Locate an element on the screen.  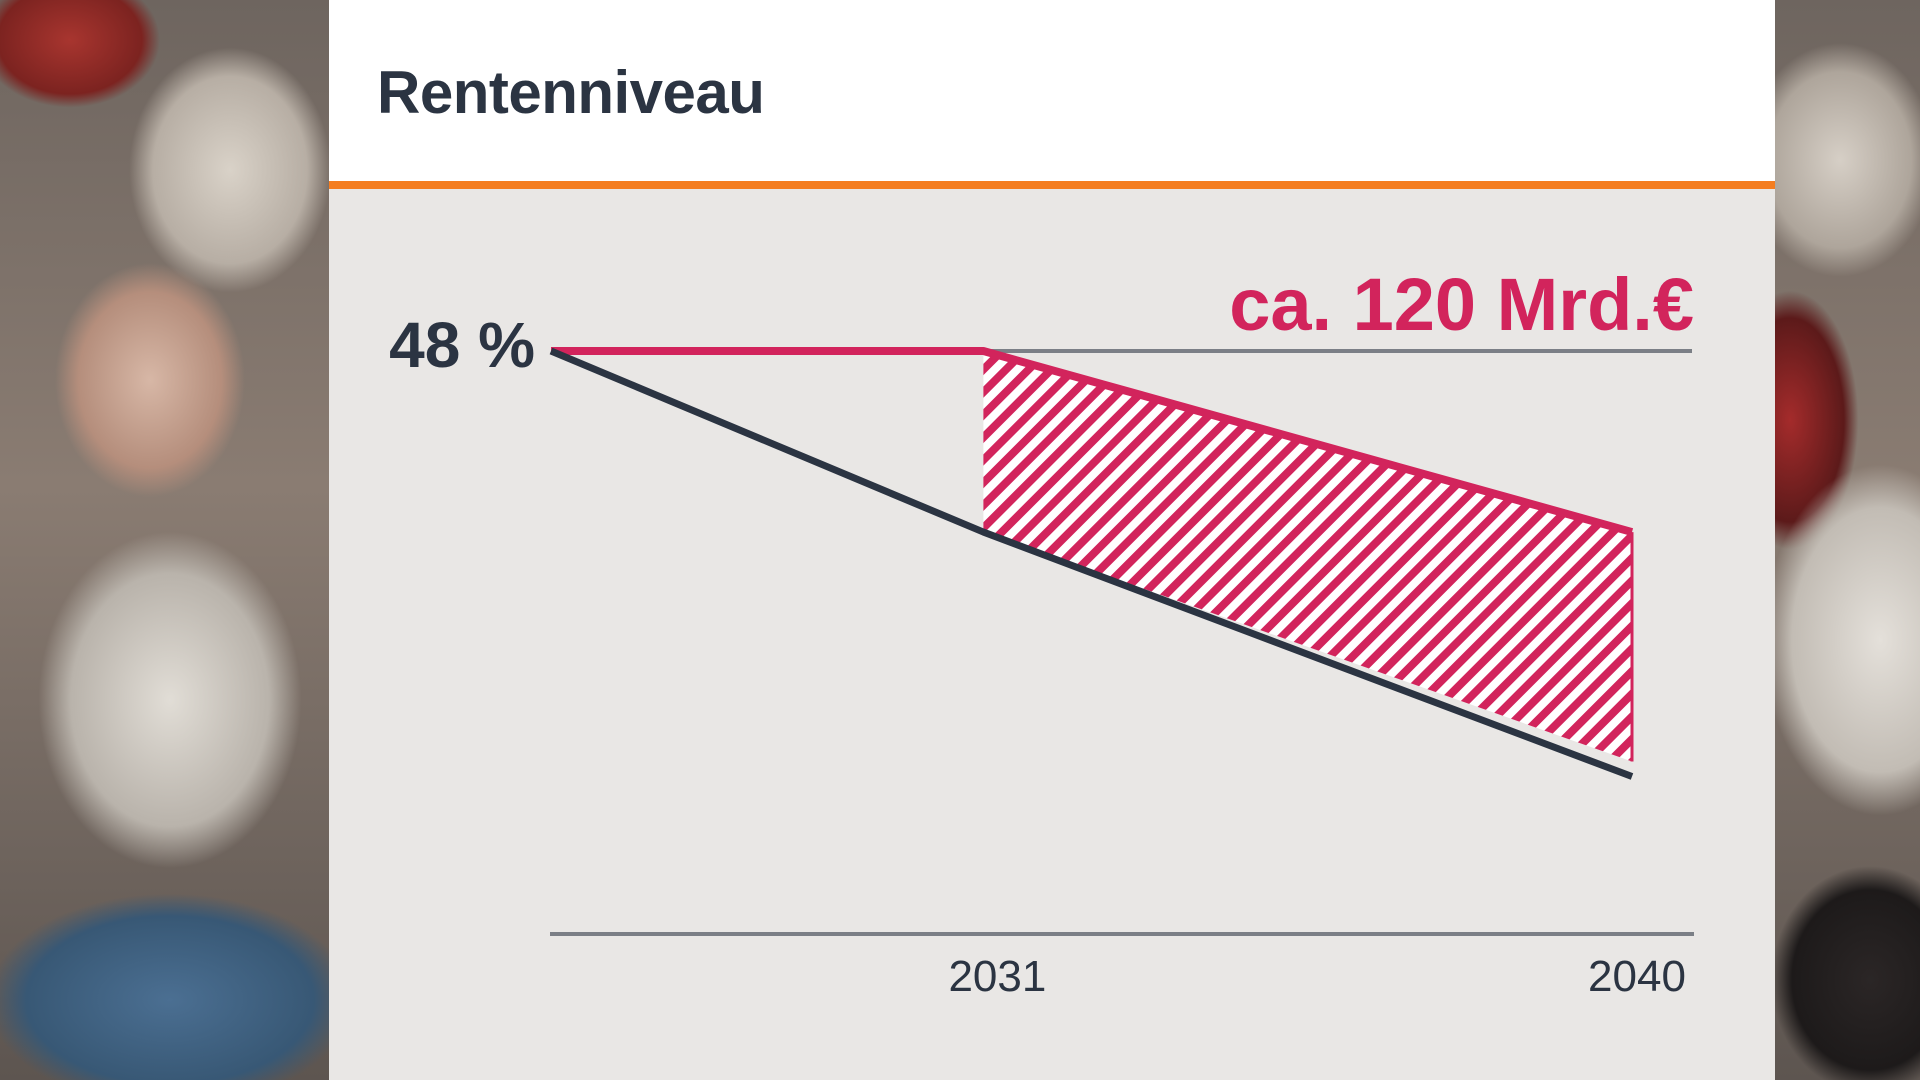
chart-title: Rentenniveau is located at coordinates (571, 92).